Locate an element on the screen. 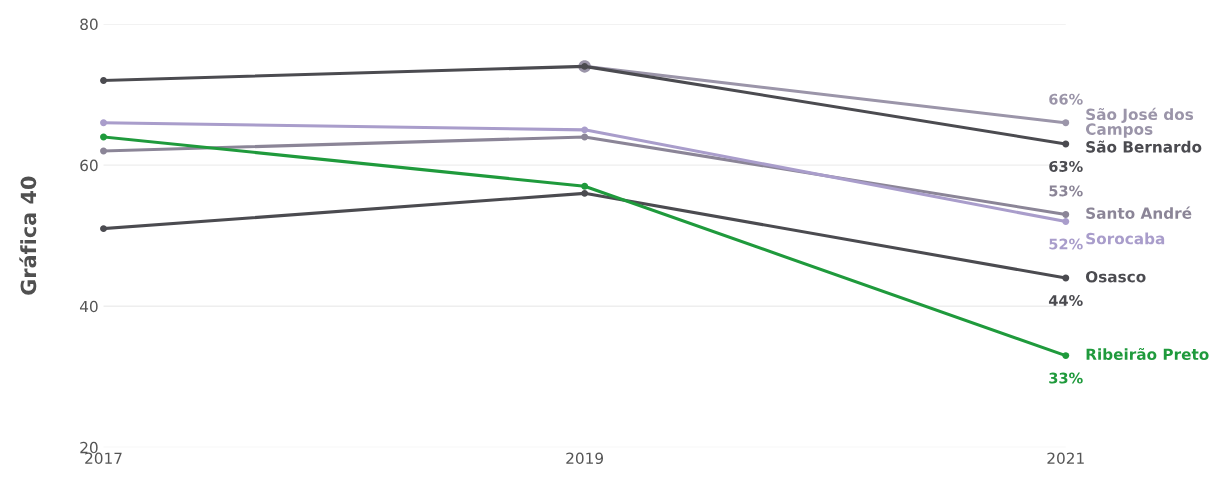 Image resolution: width=1218 pixels, height=481 pixels. x-tick-label: 2019 is located at coordinates (585, 458).